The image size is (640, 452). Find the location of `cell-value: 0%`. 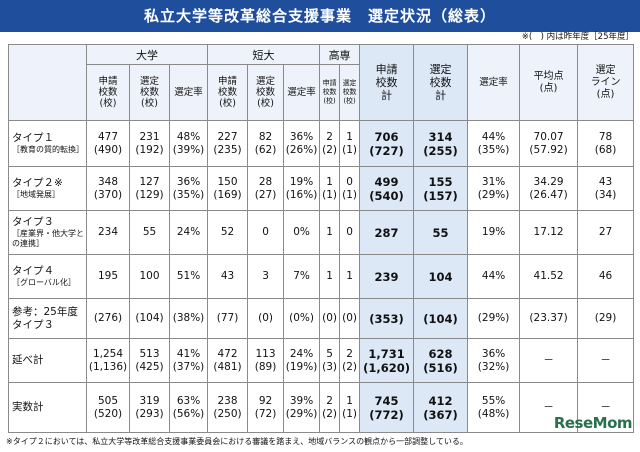

cell-value: 0% is located at coordinates (301, 232).